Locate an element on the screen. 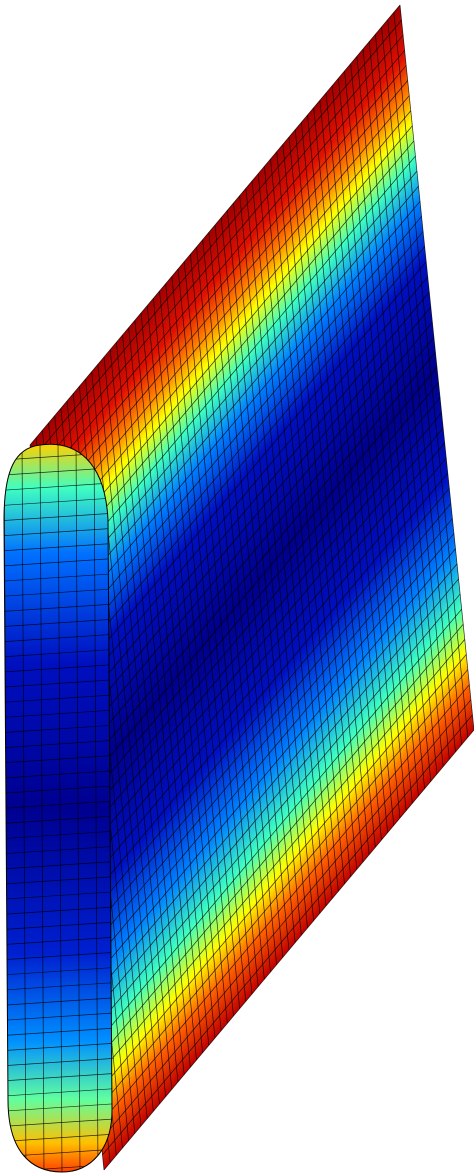 This screenshot has height=1174, width=474. front-cap is located at coordinates (58, 808).